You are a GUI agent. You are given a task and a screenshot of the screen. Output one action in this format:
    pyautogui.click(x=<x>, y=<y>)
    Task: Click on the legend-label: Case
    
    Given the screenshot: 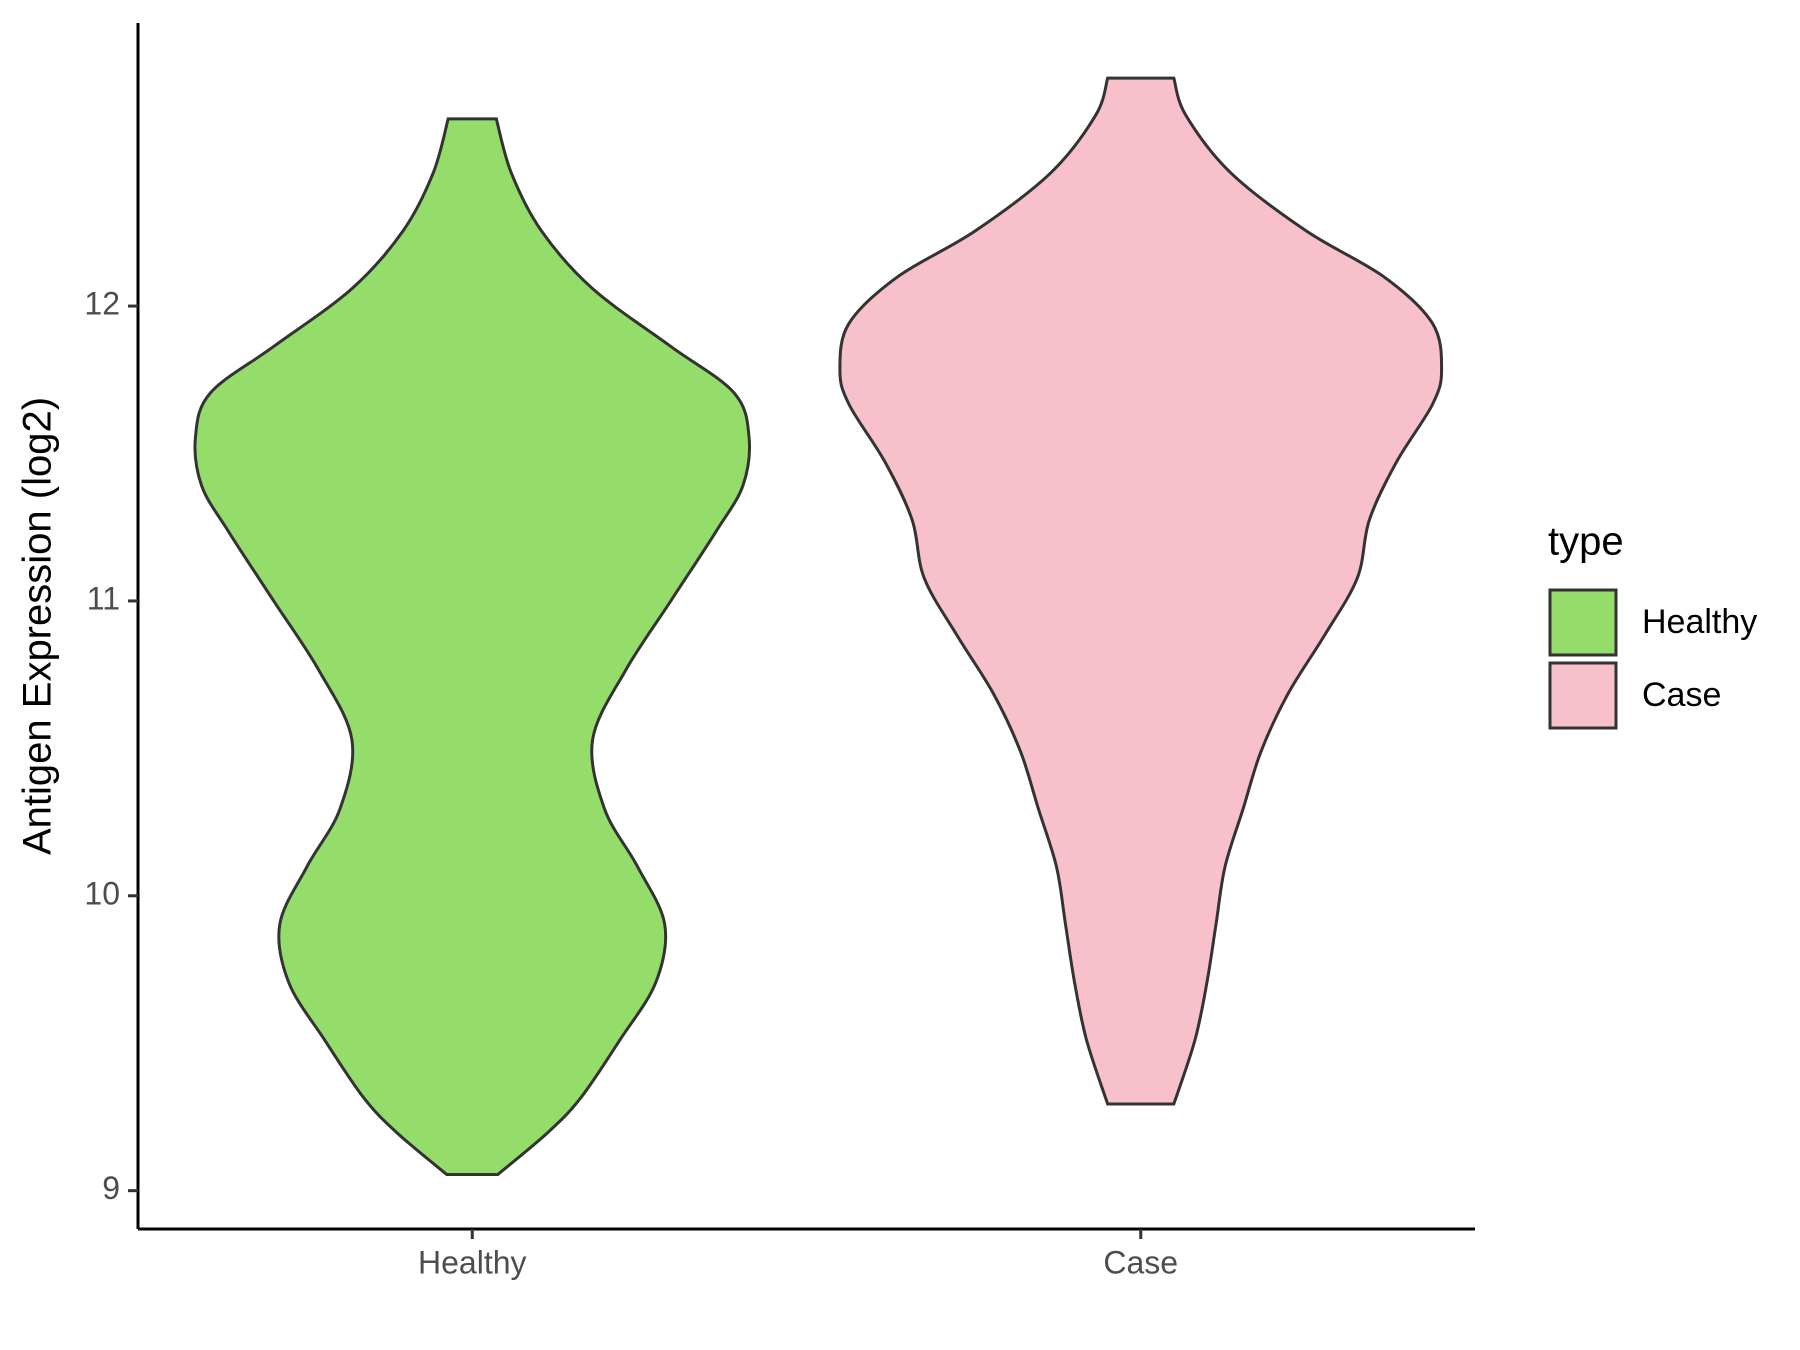 What is the action you would take?
    pyautogui.click(x=1681, y=695)
    